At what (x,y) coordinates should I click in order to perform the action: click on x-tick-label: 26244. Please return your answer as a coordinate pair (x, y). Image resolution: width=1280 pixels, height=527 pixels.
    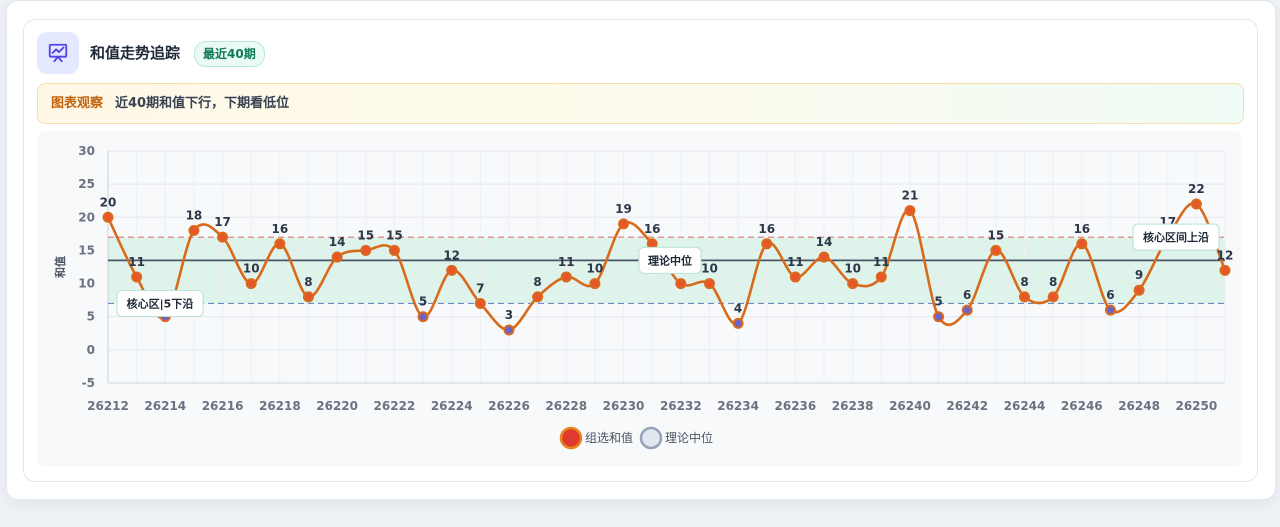
    Looking at the image, I should click on (1025, 406).